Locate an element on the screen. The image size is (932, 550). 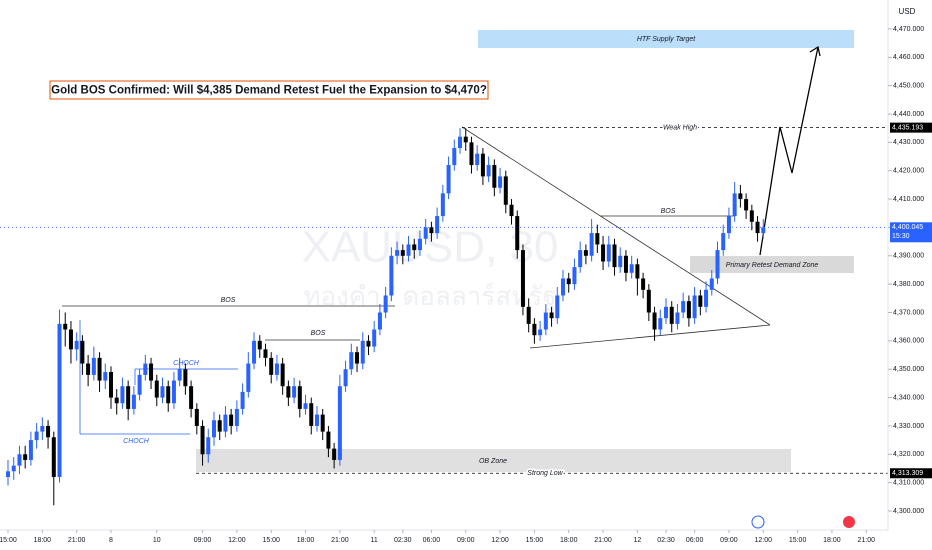
watermark: XAUUSD, 30 ทองคำ / ดอลลาร์สหรัฐ is located at coordinates (430, 267).